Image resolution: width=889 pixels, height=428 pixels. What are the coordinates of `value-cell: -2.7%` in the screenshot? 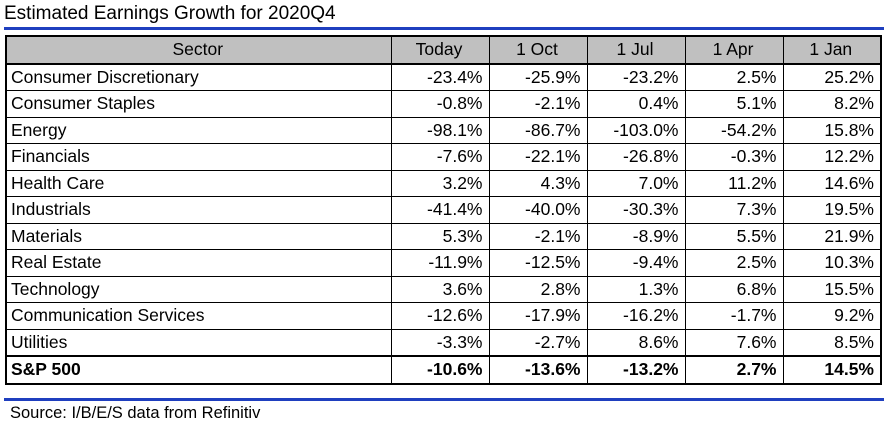 It's located at (538, 342).